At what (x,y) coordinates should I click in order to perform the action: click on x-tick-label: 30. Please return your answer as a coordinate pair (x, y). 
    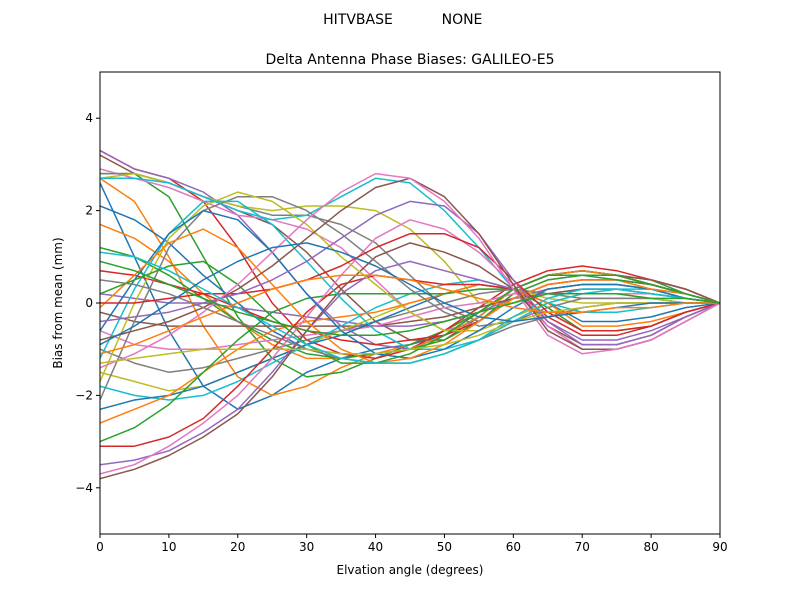
    Looking at the image, I should click on (306, 547).